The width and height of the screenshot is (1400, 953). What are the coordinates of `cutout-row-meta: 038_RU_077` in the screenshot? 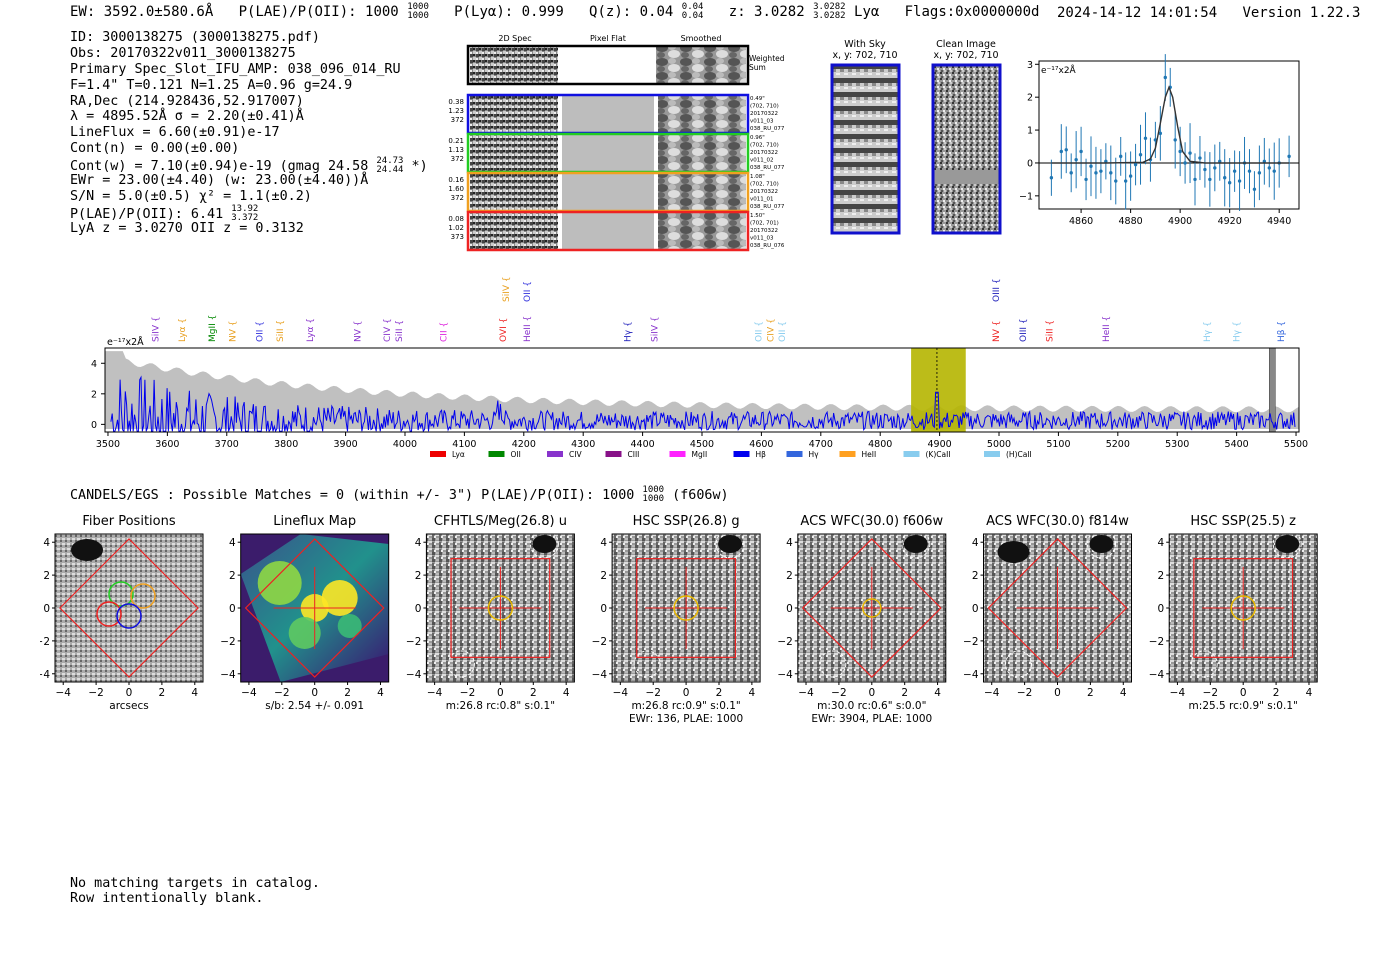 It's located at (767, 207).